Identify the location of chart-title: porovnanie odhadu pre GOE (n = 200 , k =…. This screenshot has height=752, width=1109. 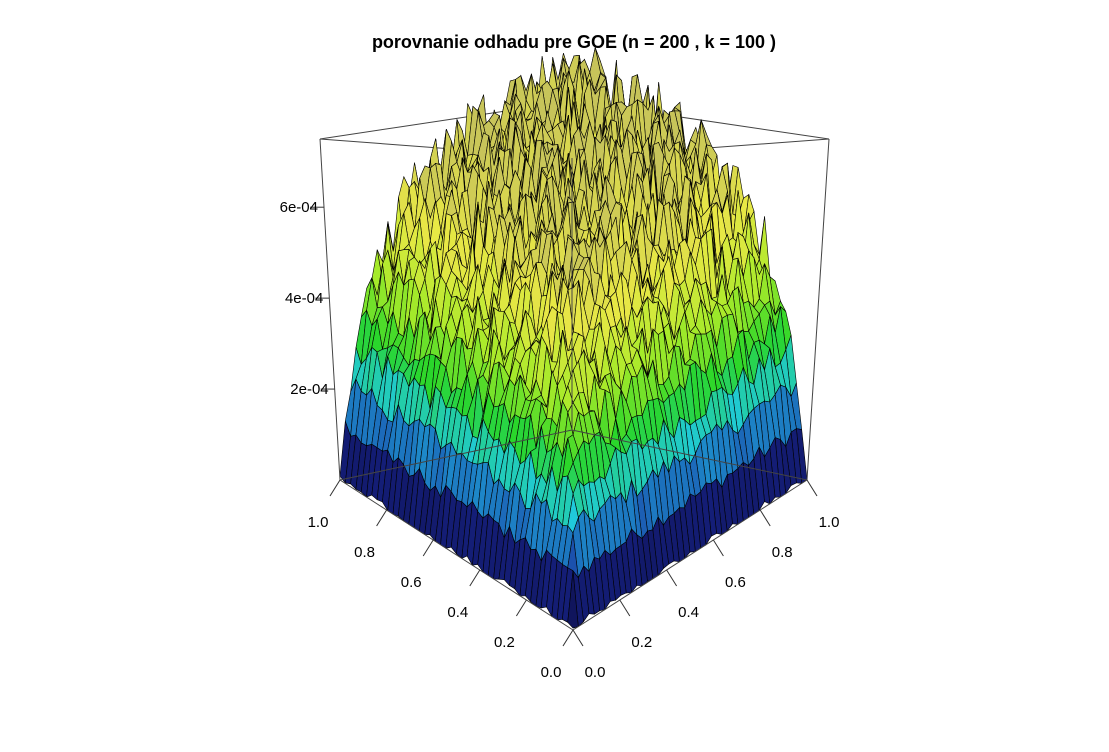
(574, 42).